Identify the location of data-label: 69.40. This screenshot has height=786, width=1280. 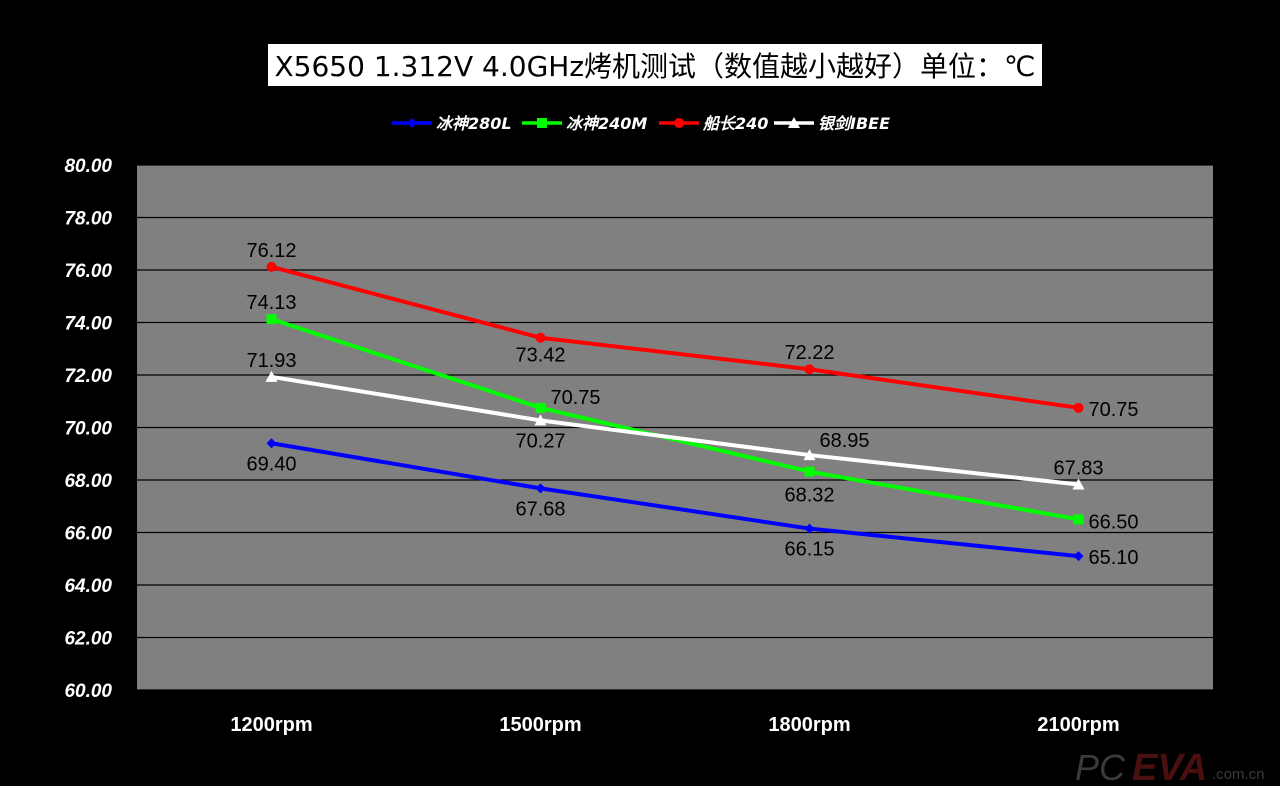
(271, 464).